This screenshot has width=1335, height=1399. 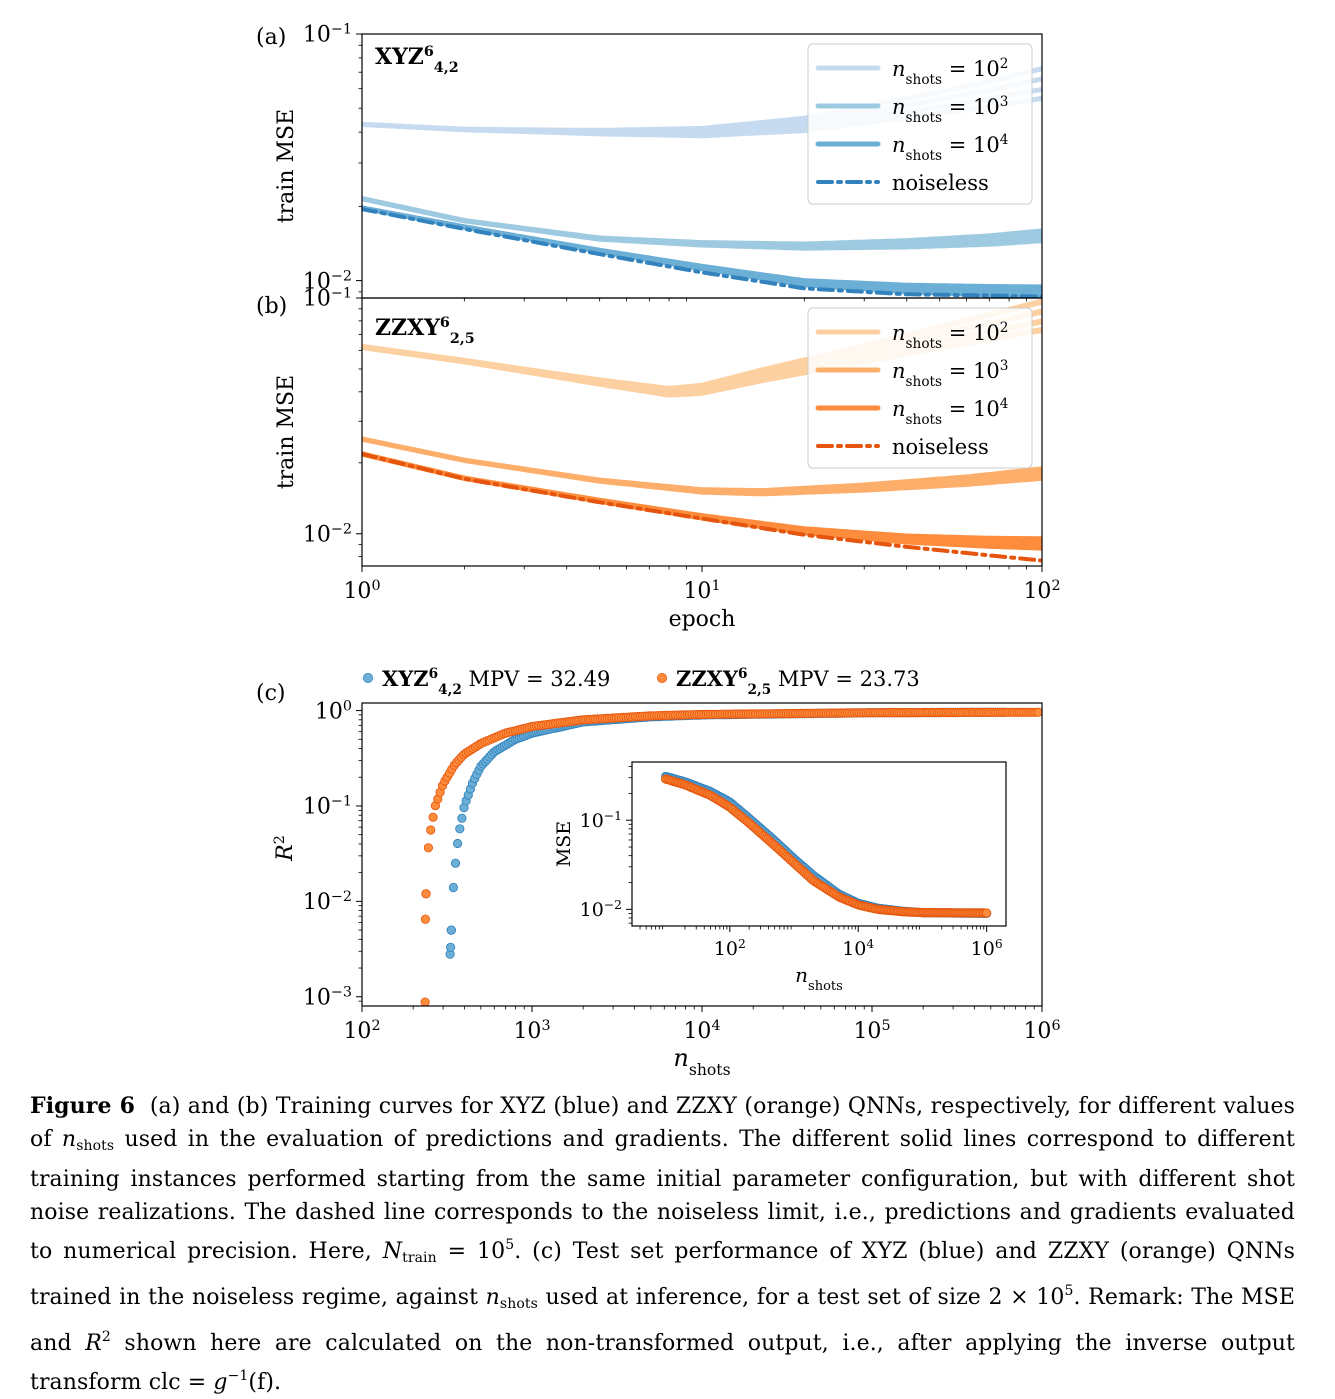 I want to click on panel-a-ytick-label-1-part-1: −2, so click(x=341, y=276).